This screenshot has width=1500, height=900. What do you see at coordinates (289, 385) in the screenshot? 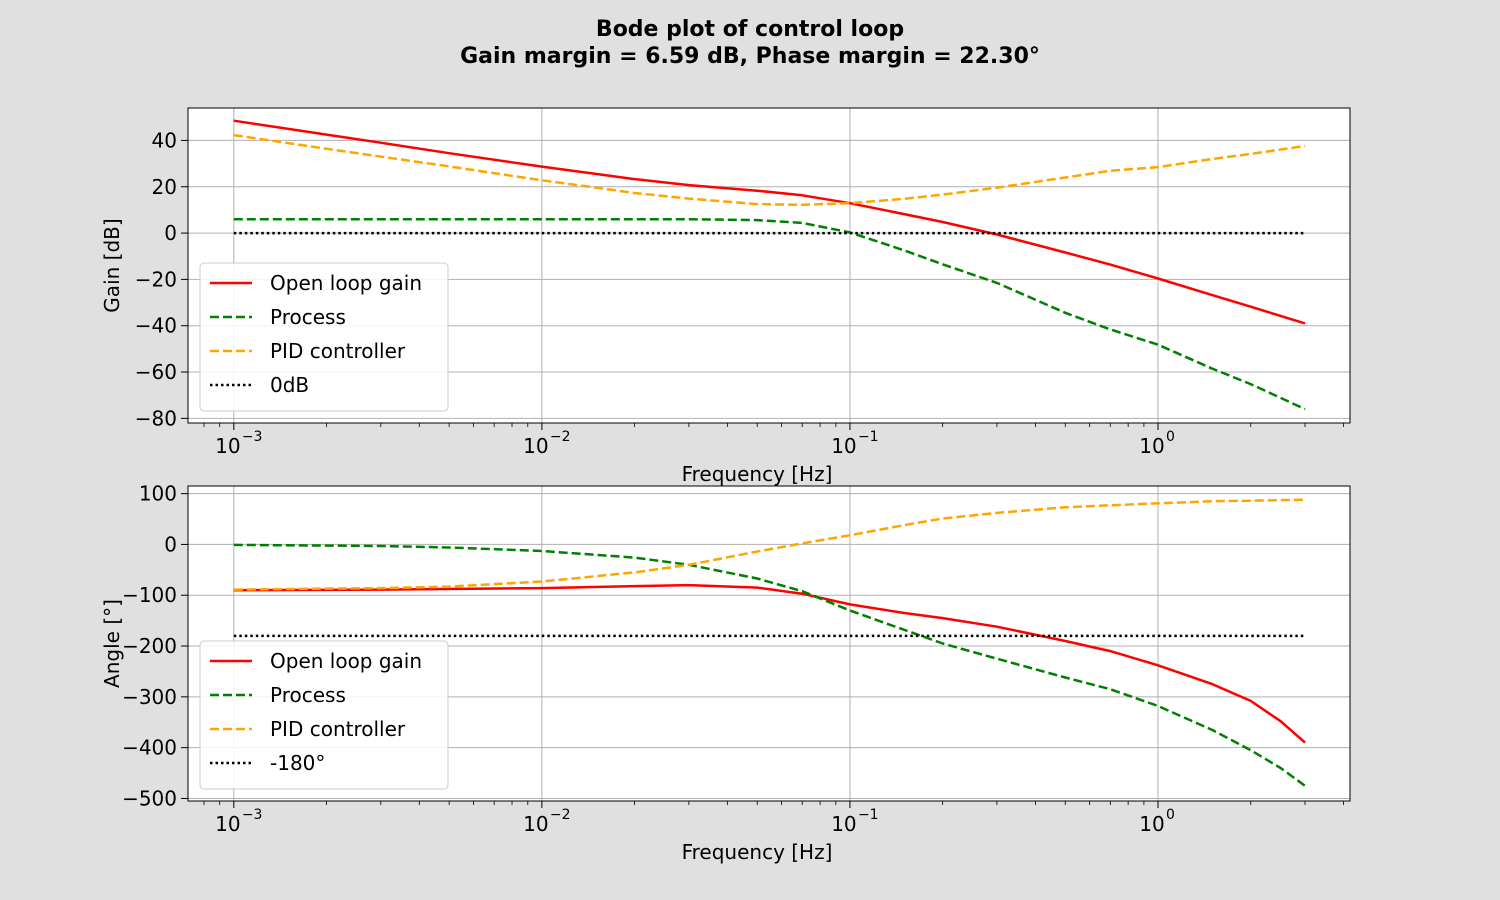
I see `legend-entry: 0dB` at bounding box center [289, 385].